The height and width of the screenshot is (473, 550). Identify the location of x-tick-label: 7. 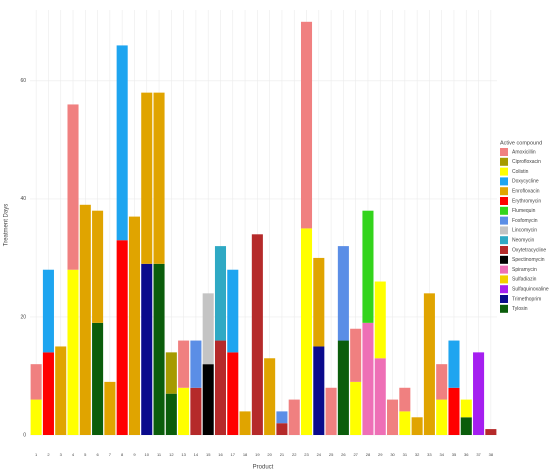
(110, 454).